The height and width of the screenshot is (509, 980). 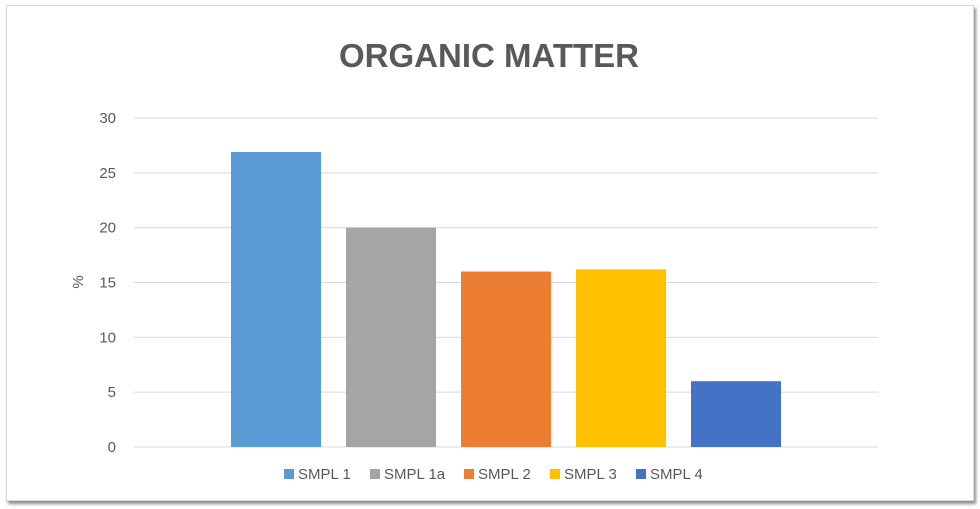 I want to click on y-tick-label: 25, so click(x=107, y=173).